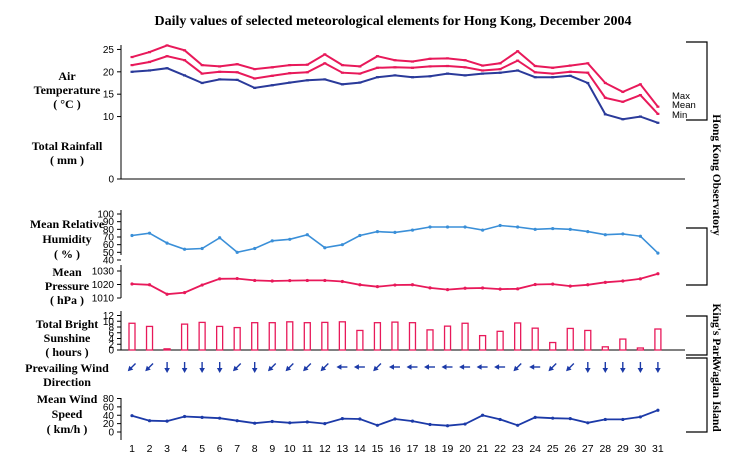 The image size is (732, 466). What do you see at coordinates (109, 322) in the screenshot?
I see `sunshine-ytick-label-5: 10` at bounding box center [109, 322].